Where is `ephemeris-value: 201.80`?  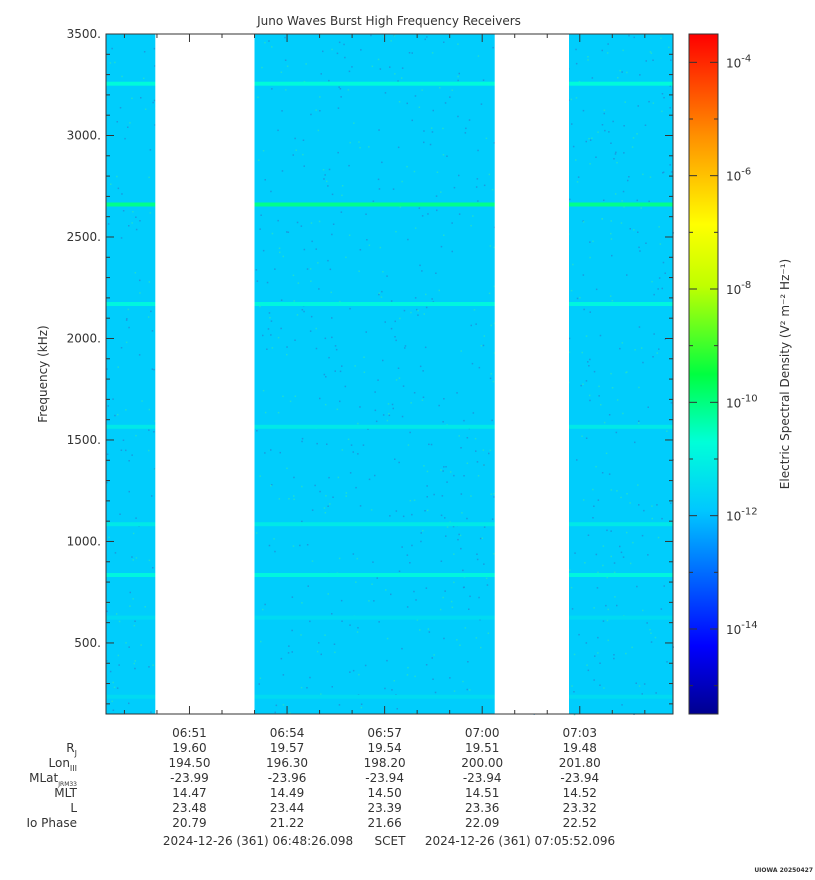 ephemeris-value: 201.80 is located at coordinates (580, 763).